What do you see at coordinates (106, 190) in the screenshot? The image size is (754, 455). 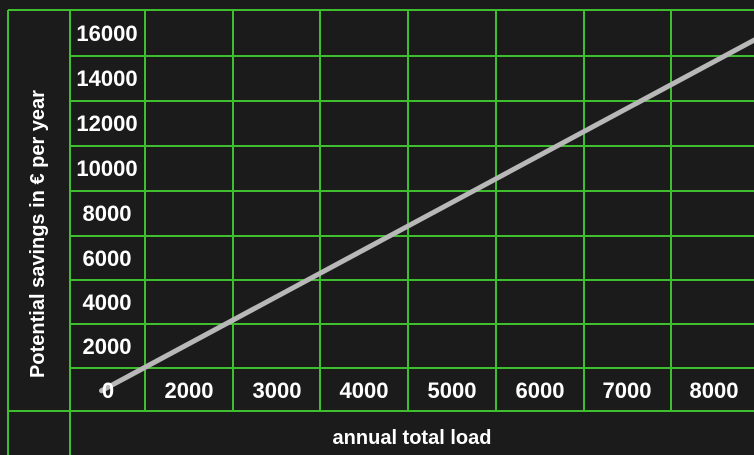 I see `y-tick-labels: 16000 14000 12000 10000 8000 6000 4000 2000` at bounding box center [106, 190].